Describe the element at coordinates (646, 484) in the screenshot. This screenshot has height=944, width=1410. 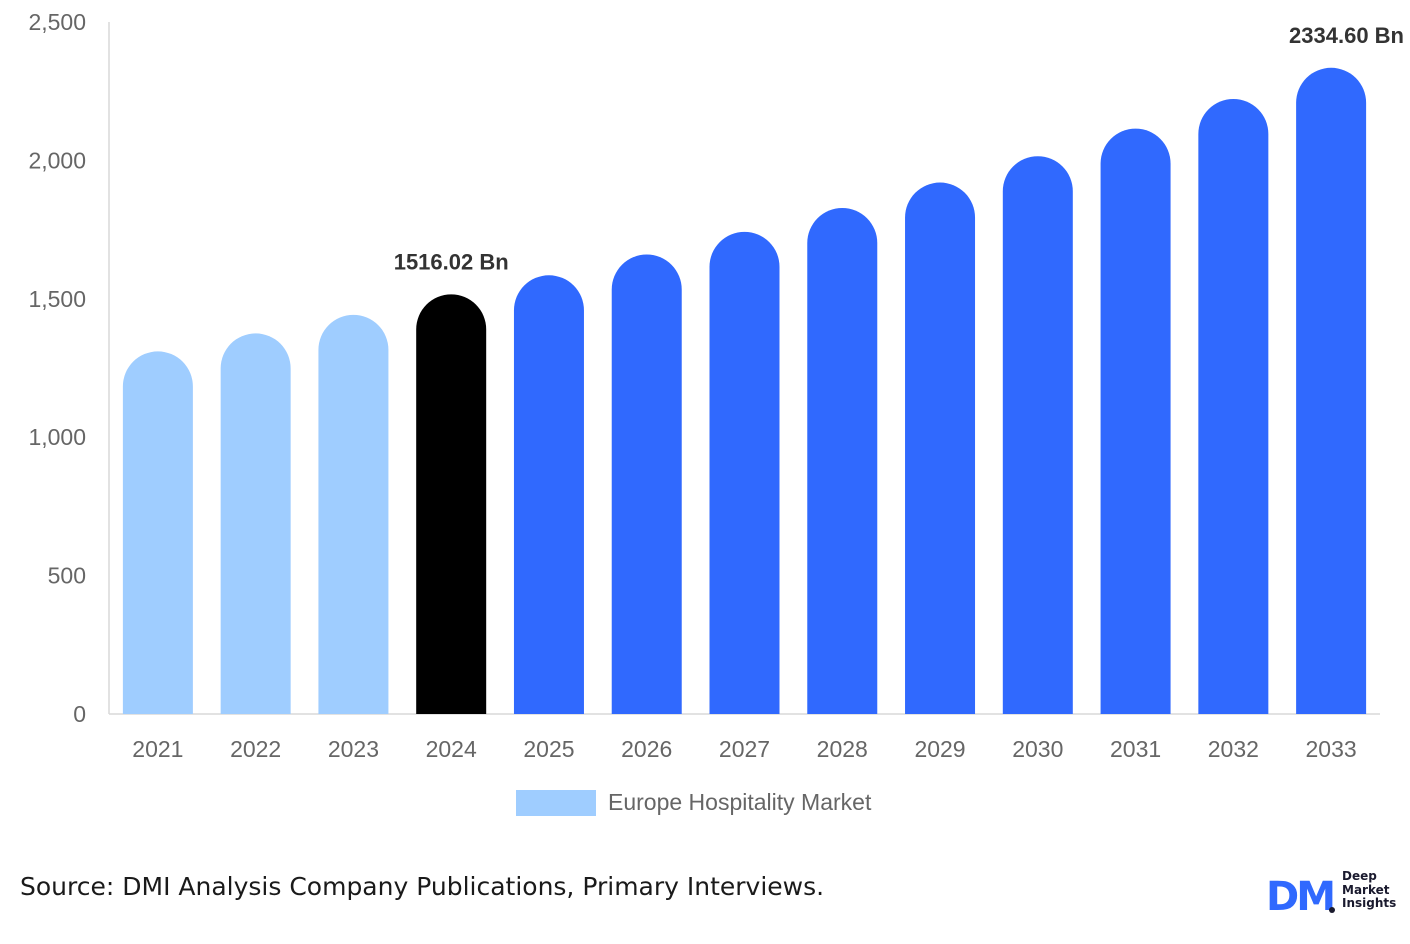
I see `bar-2026` at that location.